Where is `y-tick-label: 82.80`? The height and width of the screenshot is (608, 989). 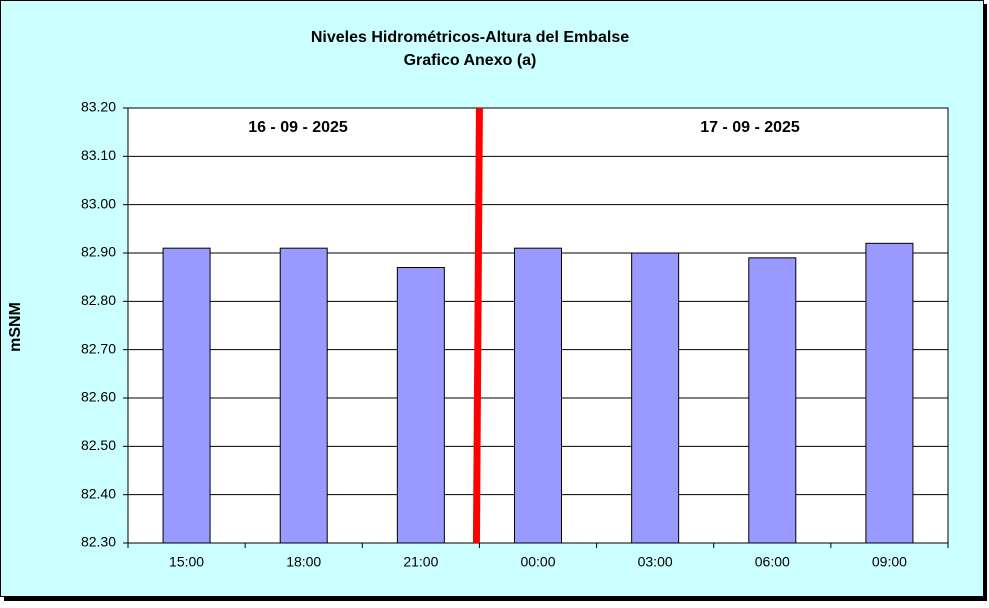
y-tick-label: 82.80 is located at coordinates (98, 300).